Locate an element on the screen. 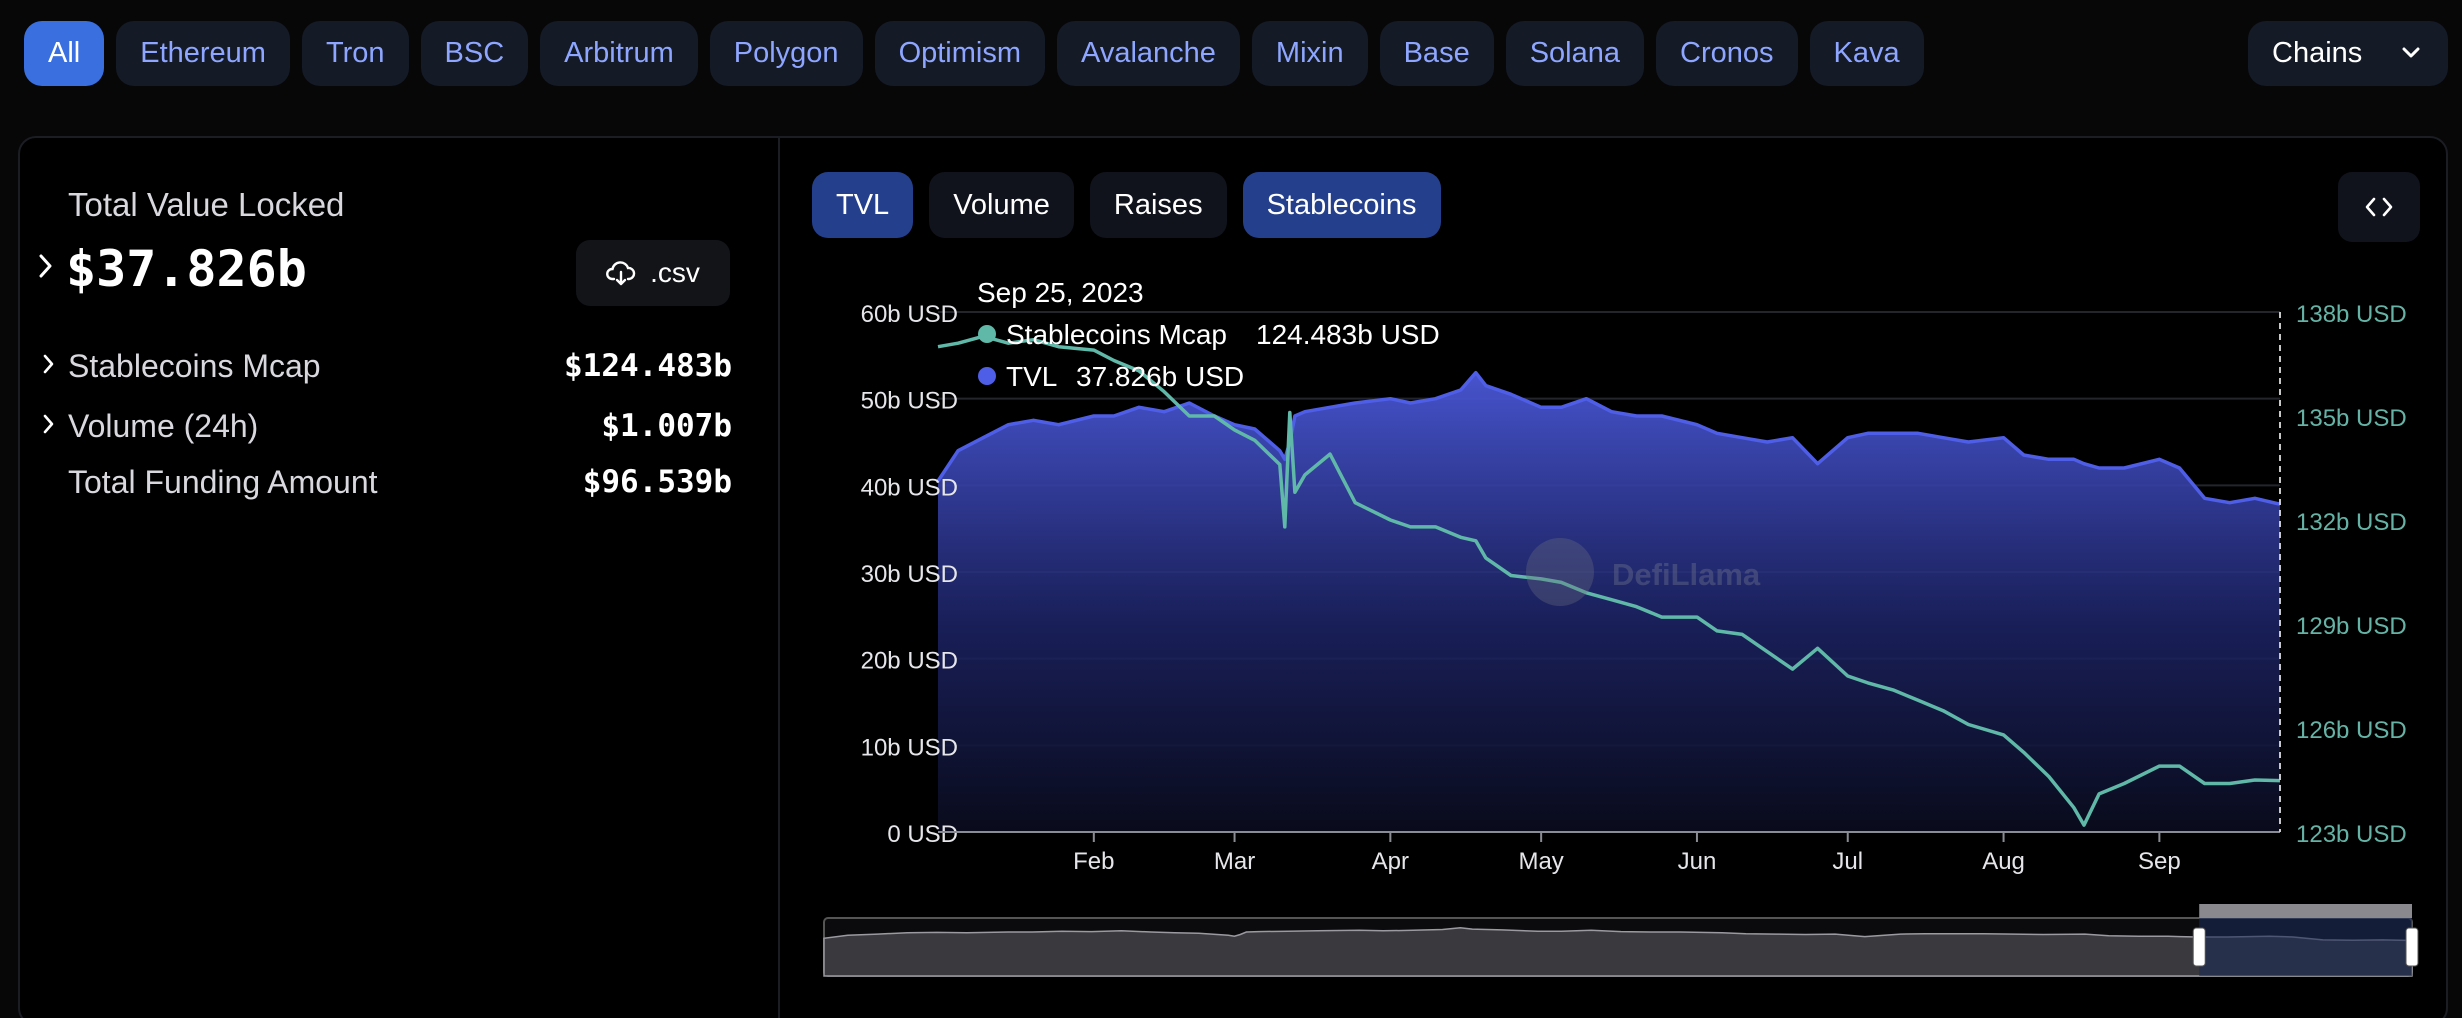 The image size is (2462, 1018). chain-tab-arbitrum: Arbitrum is located at coordinates (619, 53).